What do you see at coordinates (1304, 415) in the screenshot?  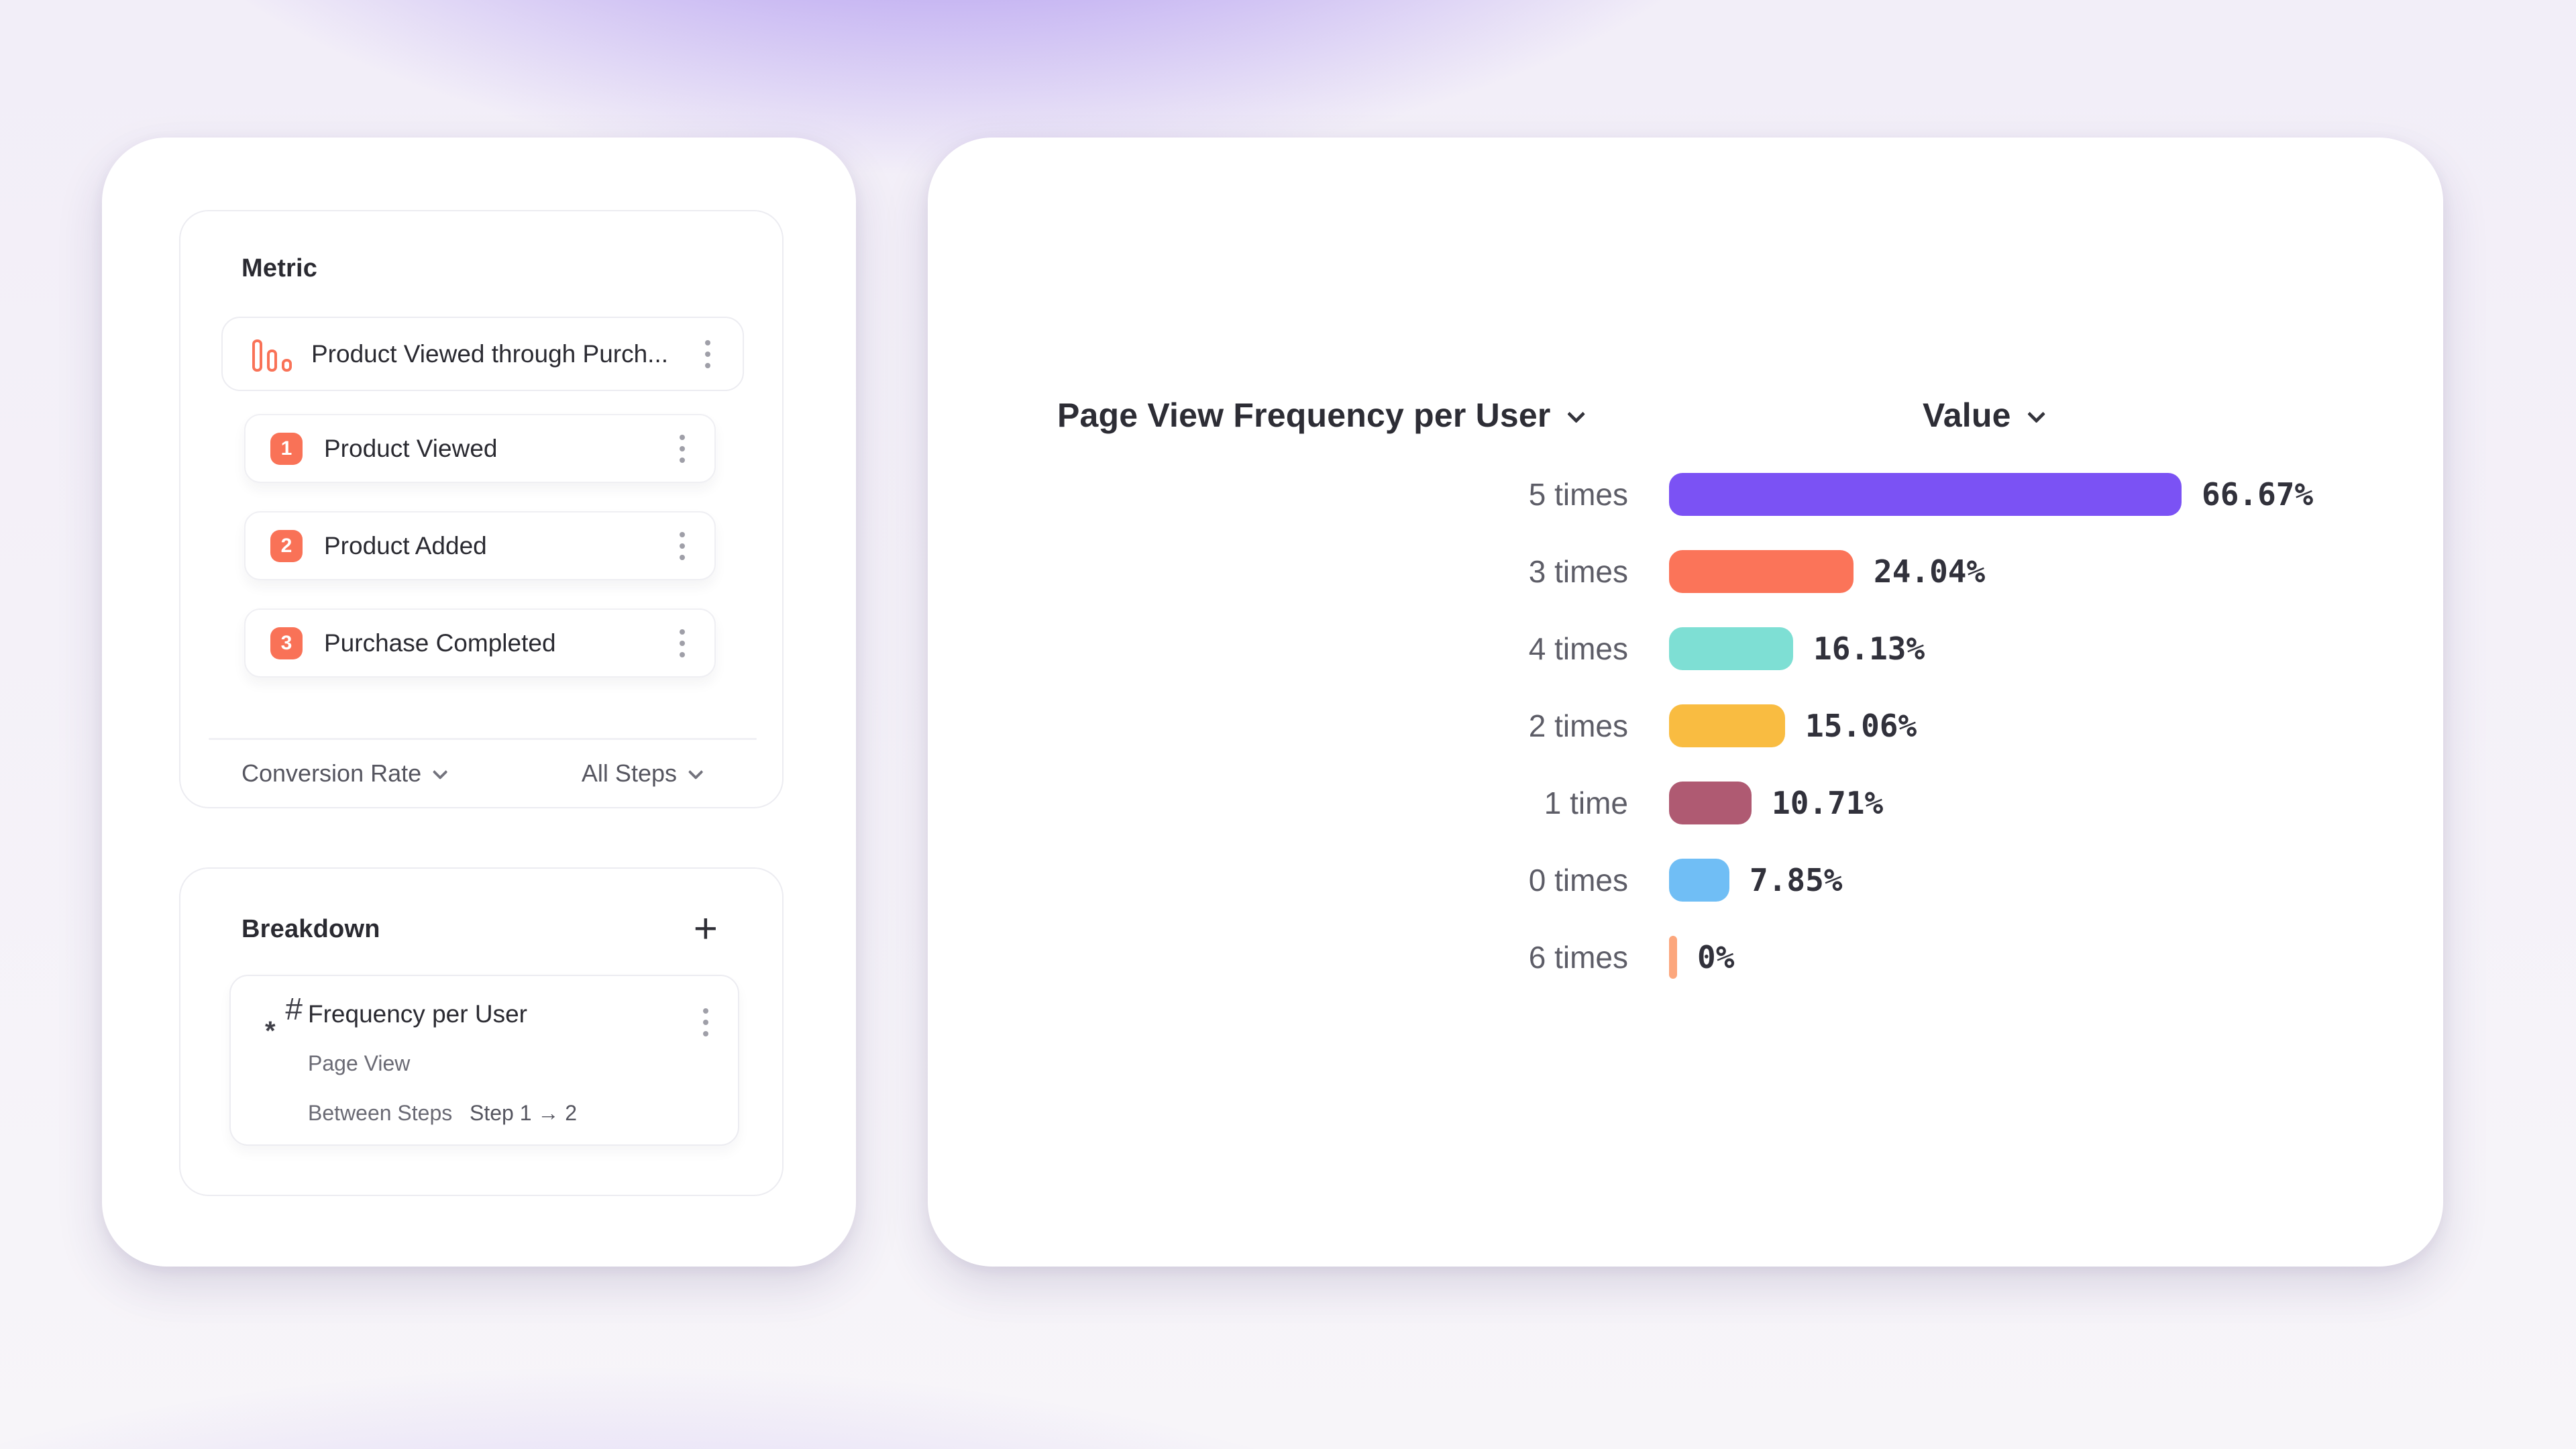 I see `chart-title: Page View Frequency per User` at bounding box center [1304, 415].